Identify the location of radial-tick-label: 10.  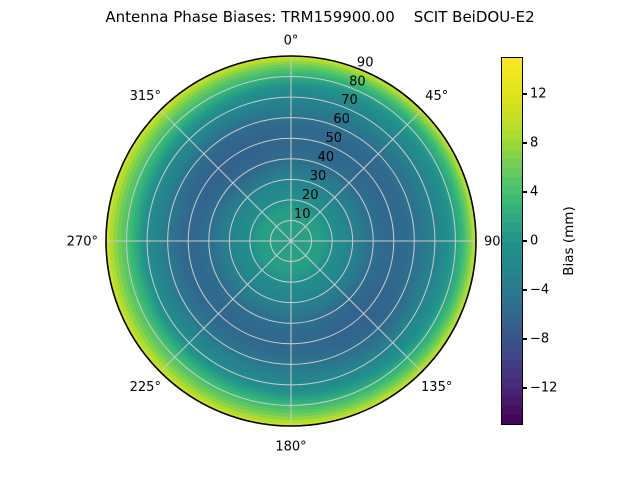
(302, 214).